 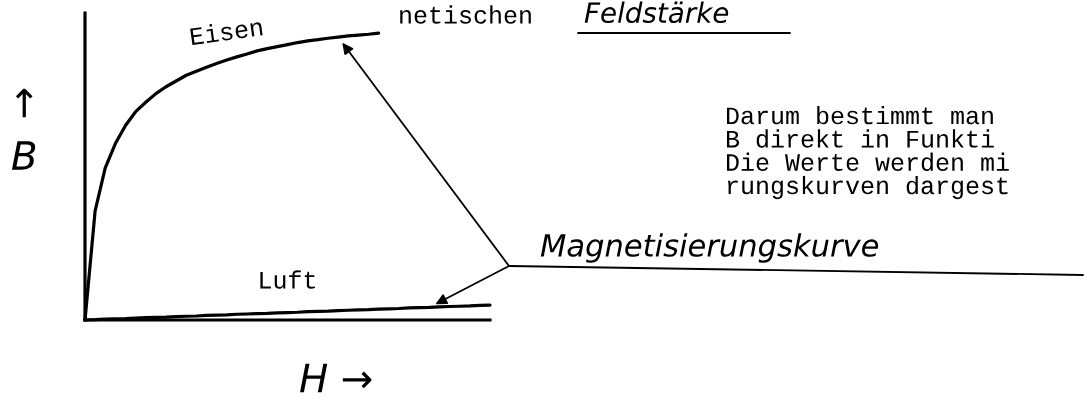 I want to click on text: Eisen, so click(x=226, y=31).